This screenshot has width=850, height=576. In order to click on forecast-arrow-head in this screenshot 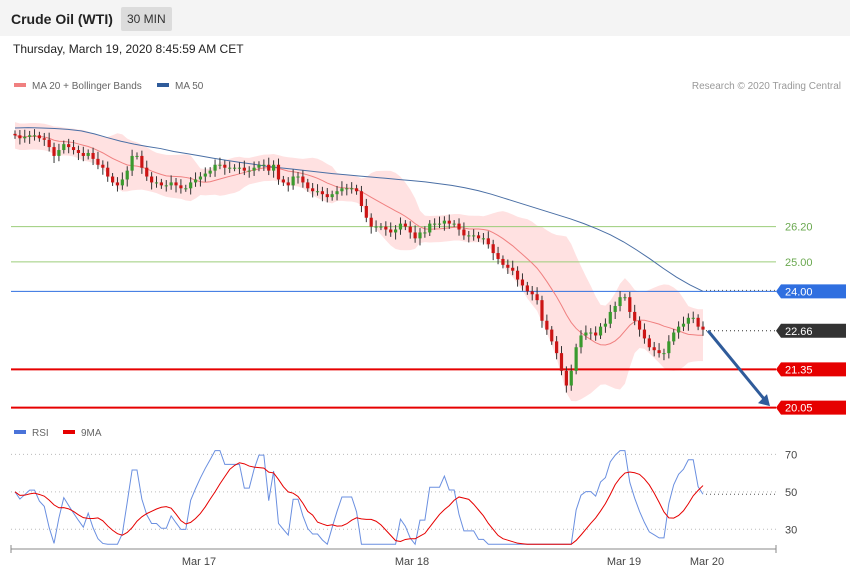, I will do `click(764, 400)`.